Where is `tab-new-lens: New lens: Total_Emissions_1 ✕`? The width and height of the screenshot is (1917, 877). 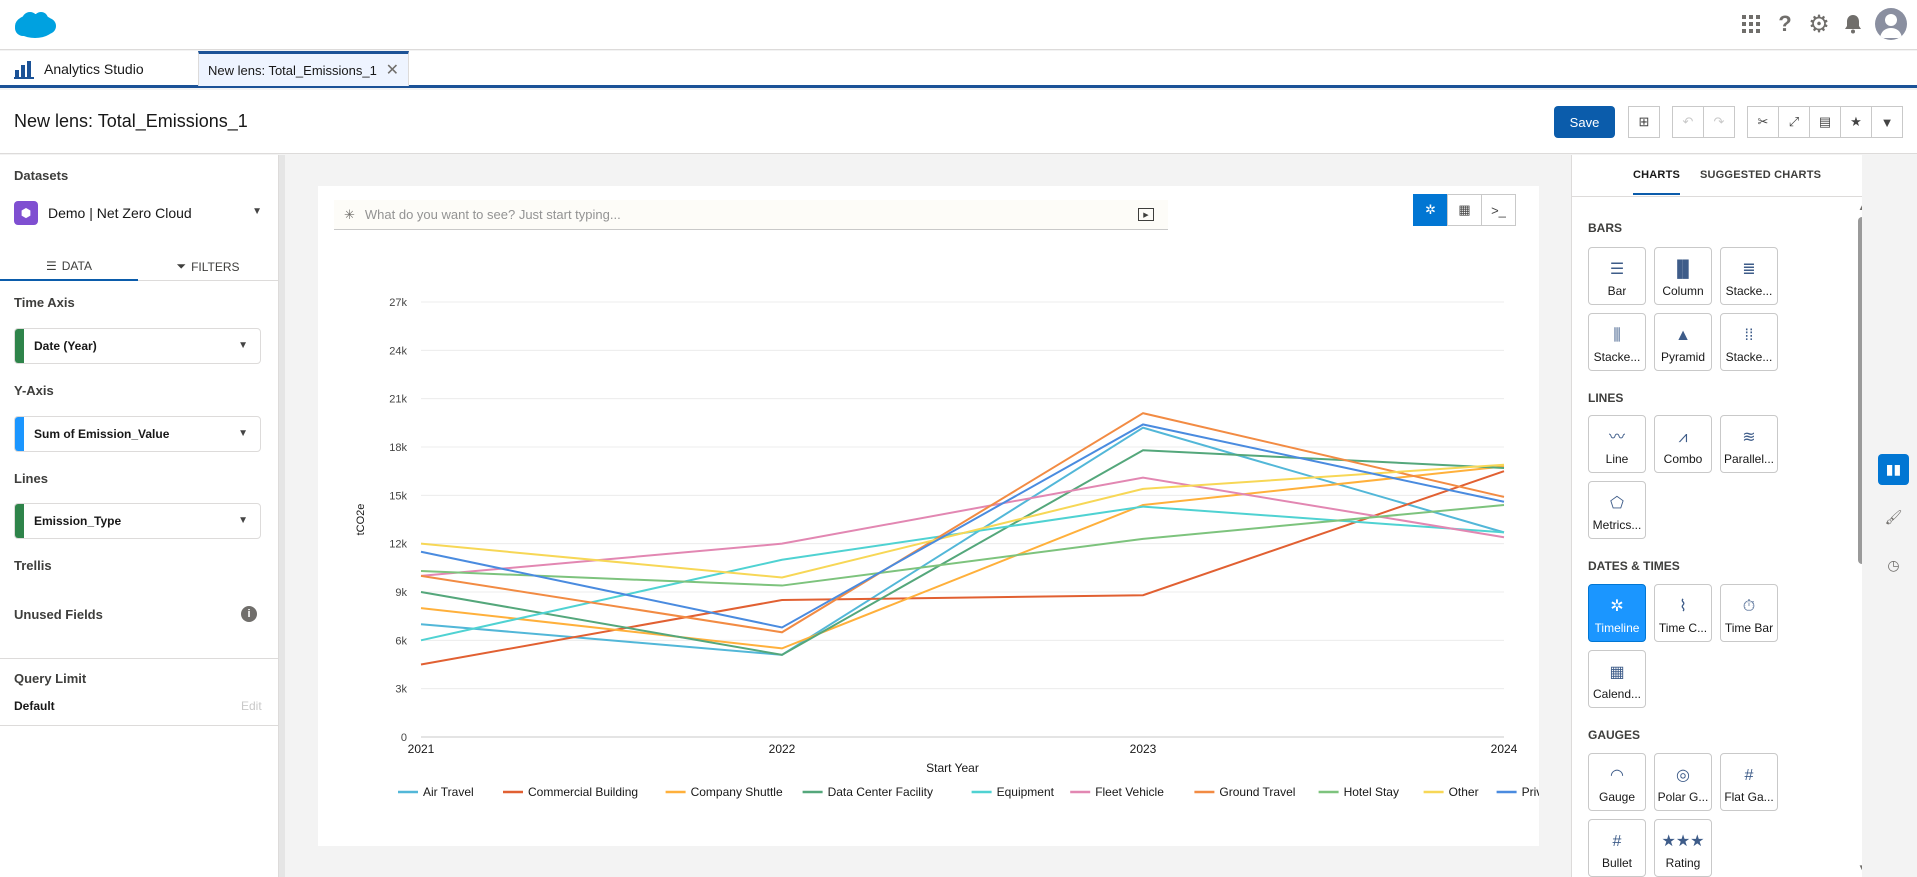
tab-new-lens: New lens: Total_Emissions_1 ✕ is located at coordinates (303, 68).